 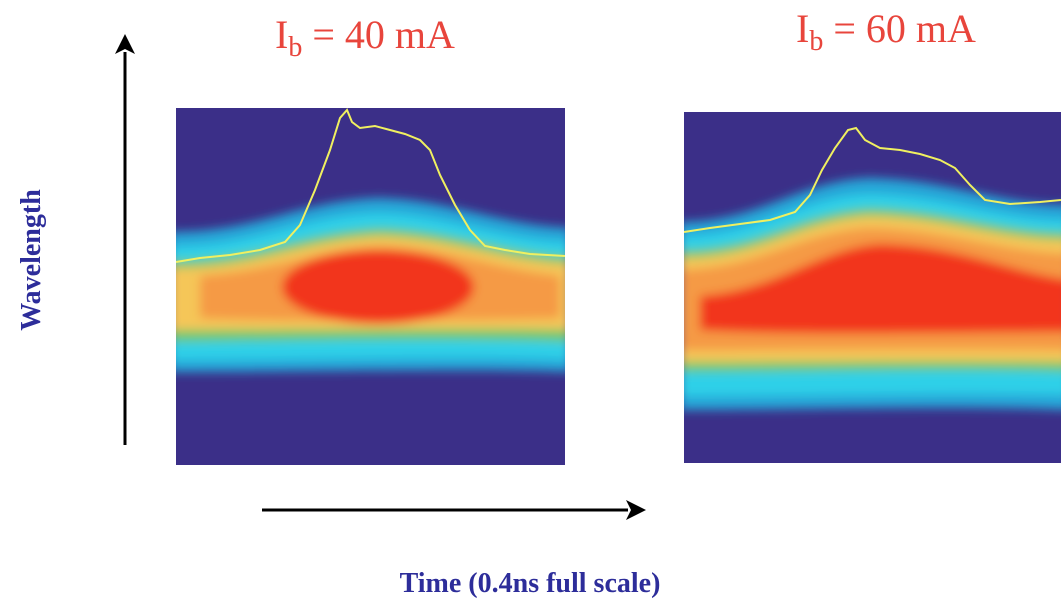 What do you see at coordinates (886, 31) in the screenshot?
I see `panel-title: Ib = 60 mA` at bounding box center [886, 31].